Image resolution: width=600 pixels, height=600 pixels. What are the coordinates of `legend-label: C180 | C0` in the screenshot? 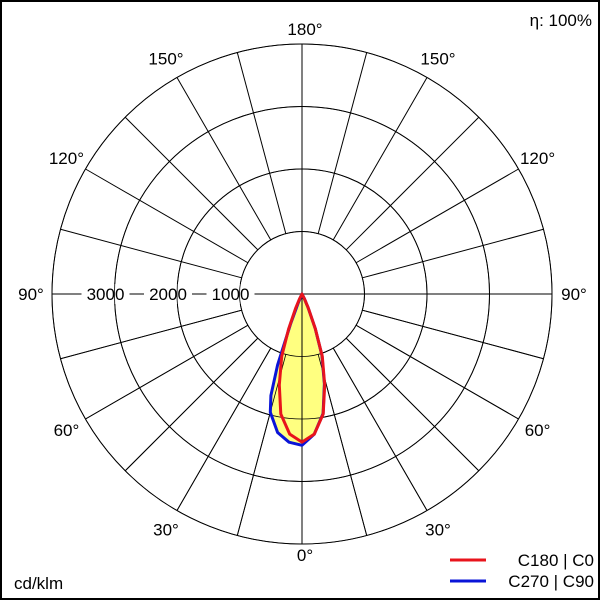 It's located at (556, 560).